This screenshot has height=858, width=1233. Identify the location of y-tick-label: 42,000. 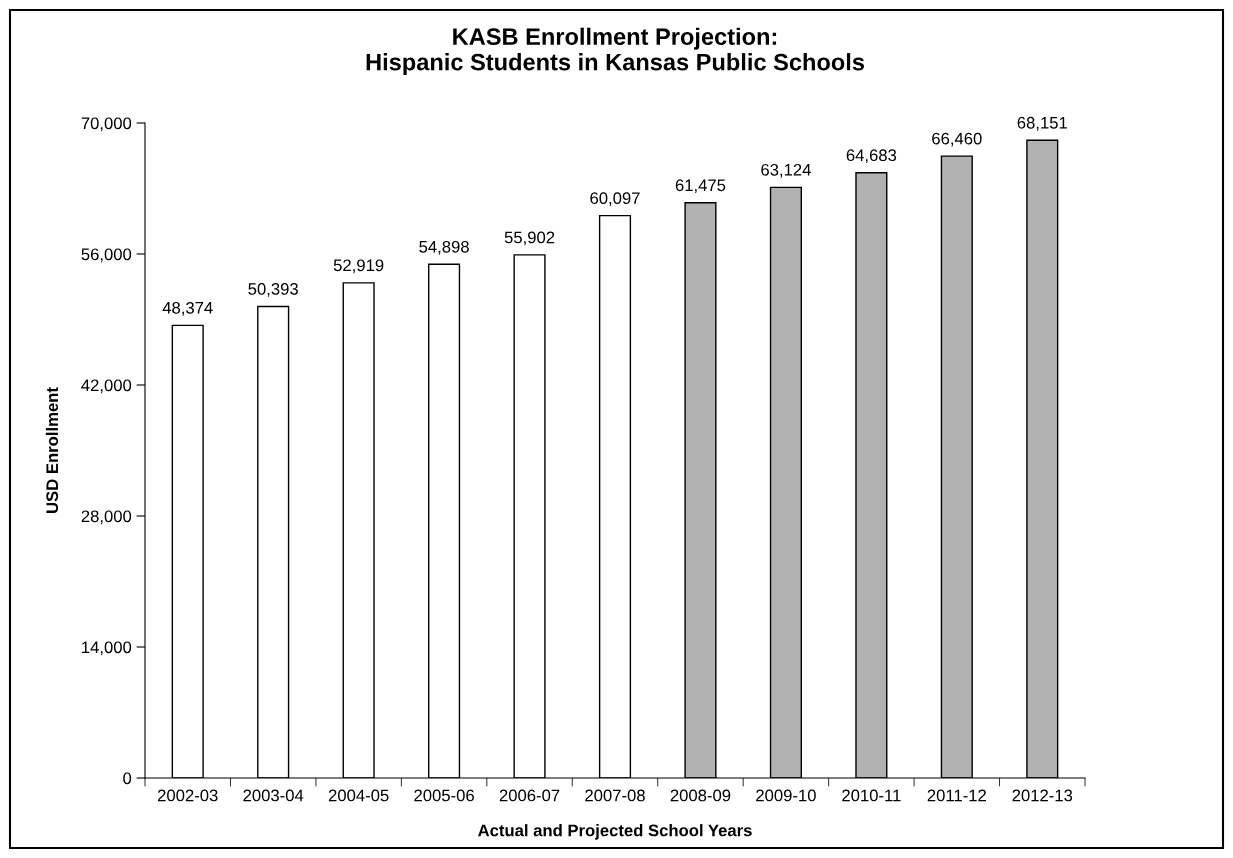
(106, 386).